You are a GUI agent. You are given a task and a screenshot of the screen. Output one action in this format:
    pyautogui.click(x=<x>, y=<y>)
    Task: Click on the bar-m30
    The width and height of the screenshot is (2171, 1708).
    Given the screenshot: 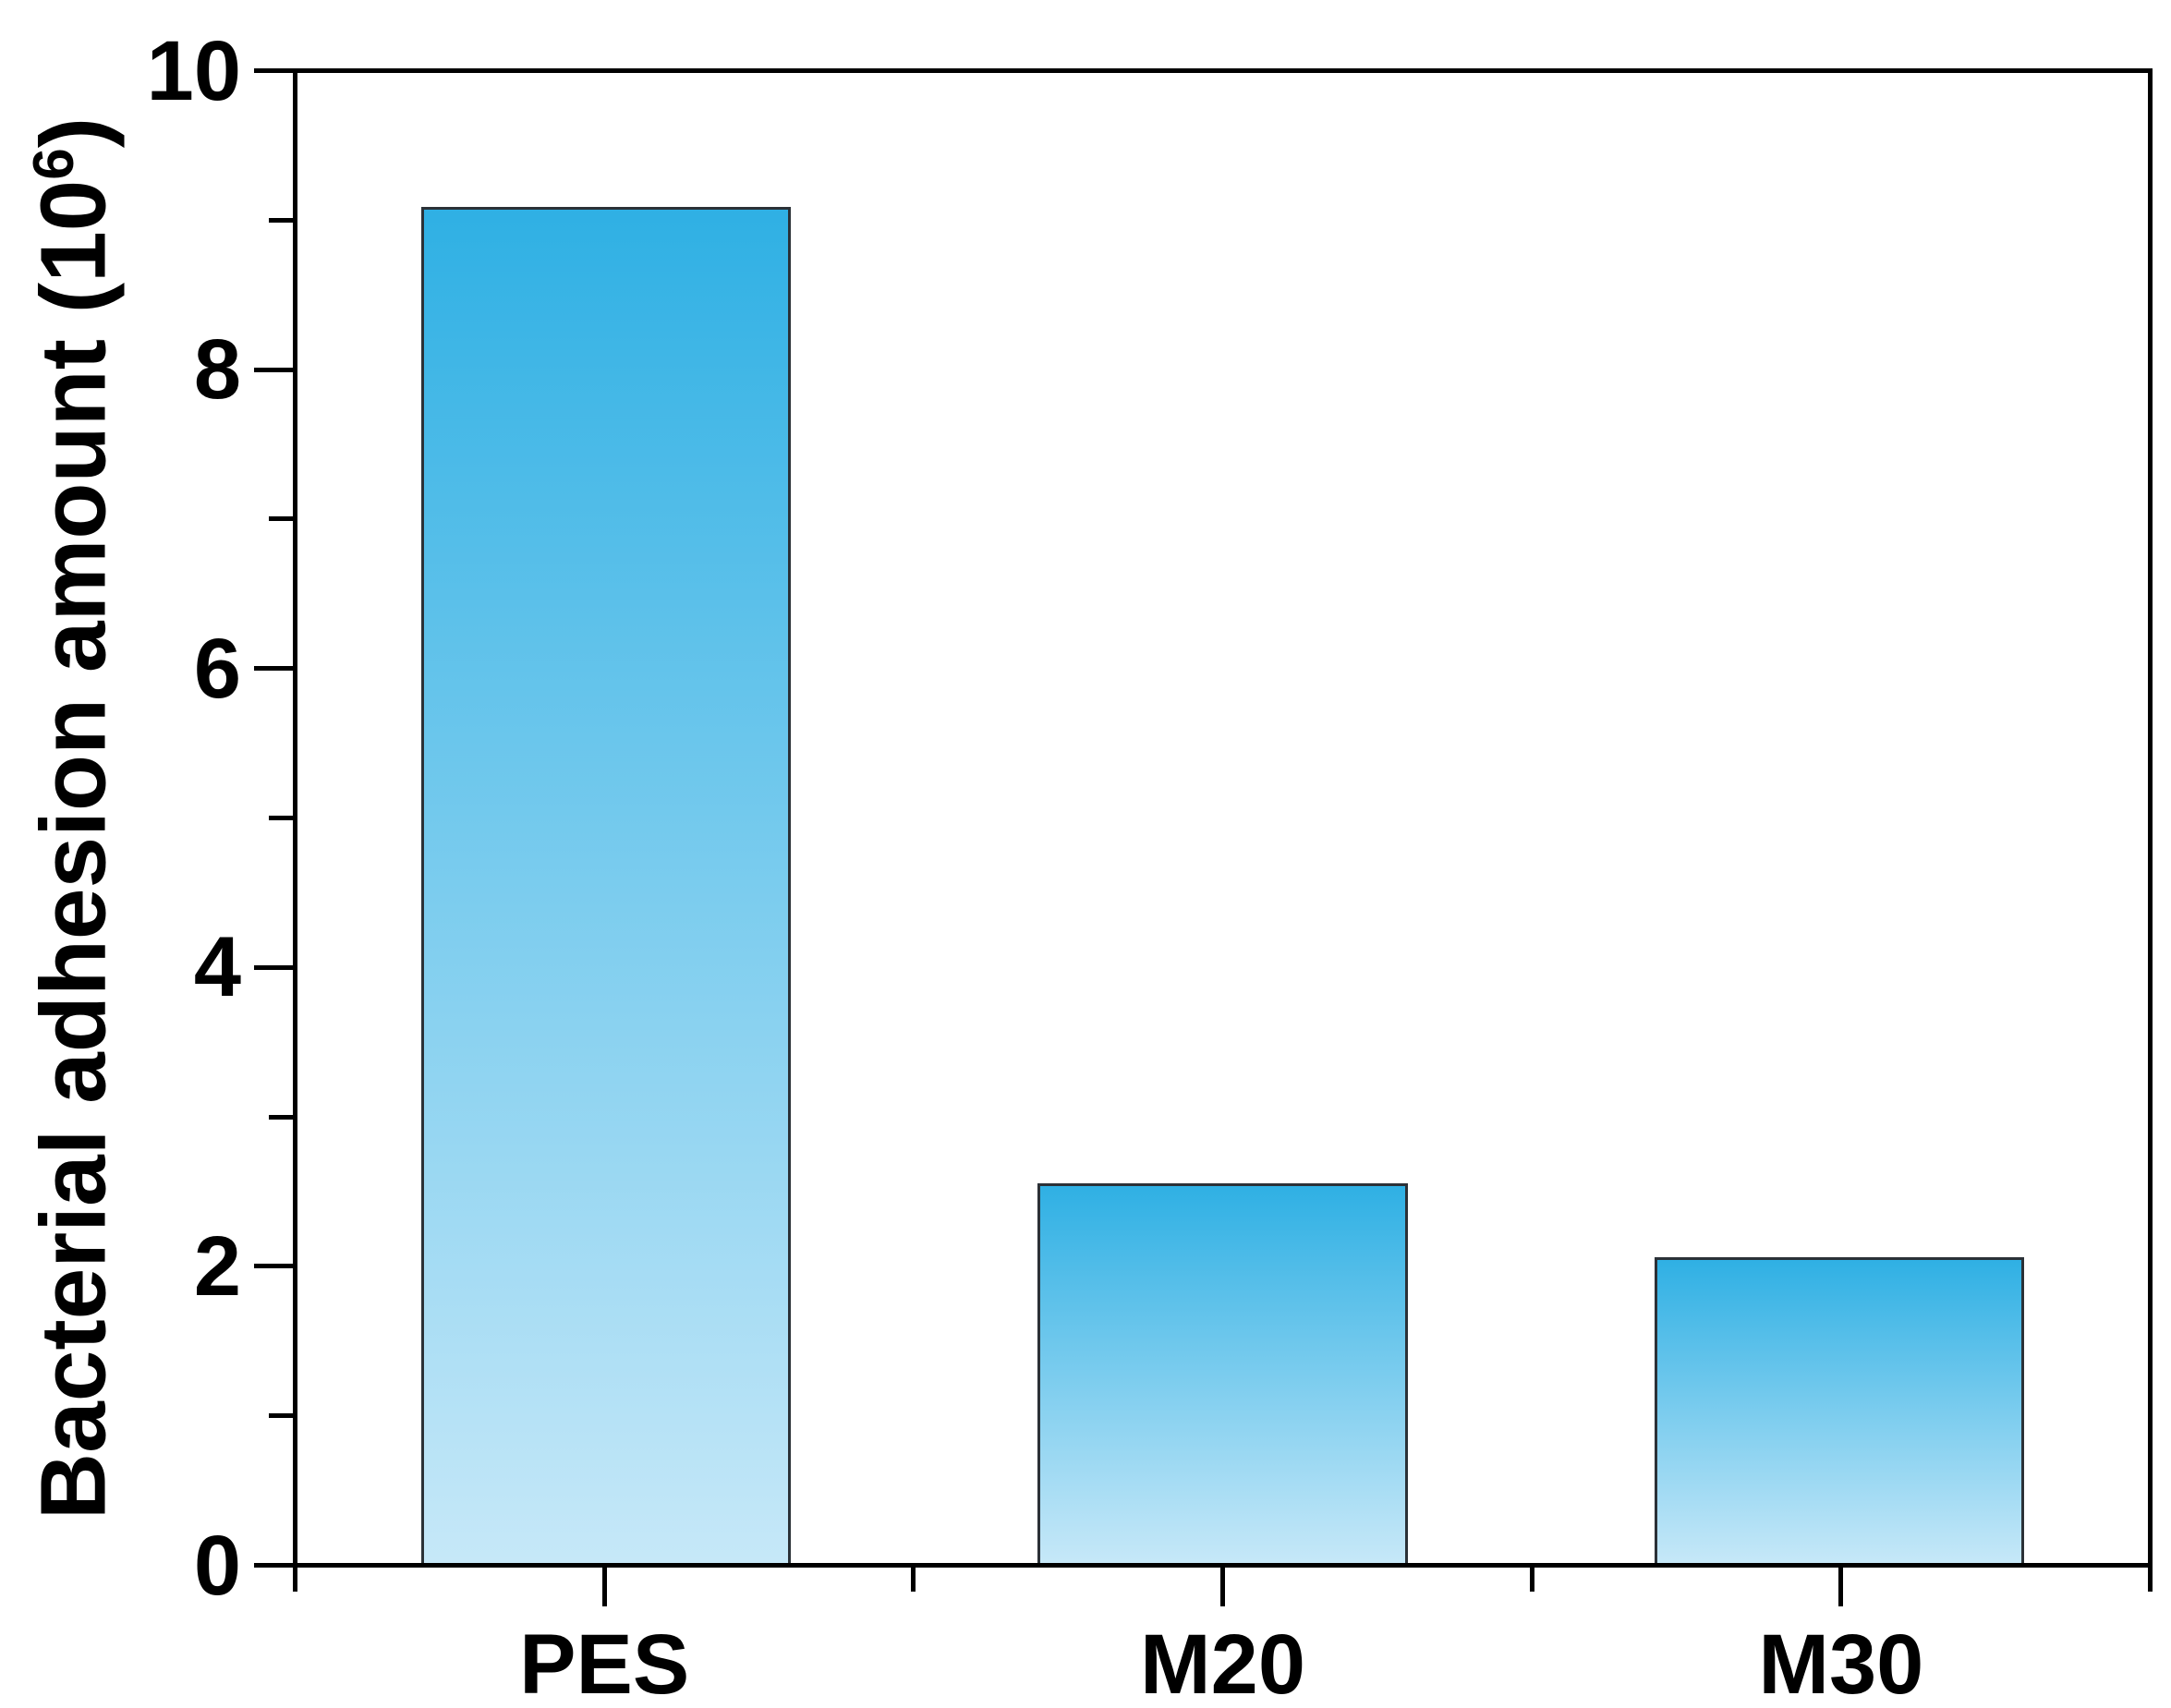 What is the action you would take?
    pyautogui.click(x=1839, y=1410)
    